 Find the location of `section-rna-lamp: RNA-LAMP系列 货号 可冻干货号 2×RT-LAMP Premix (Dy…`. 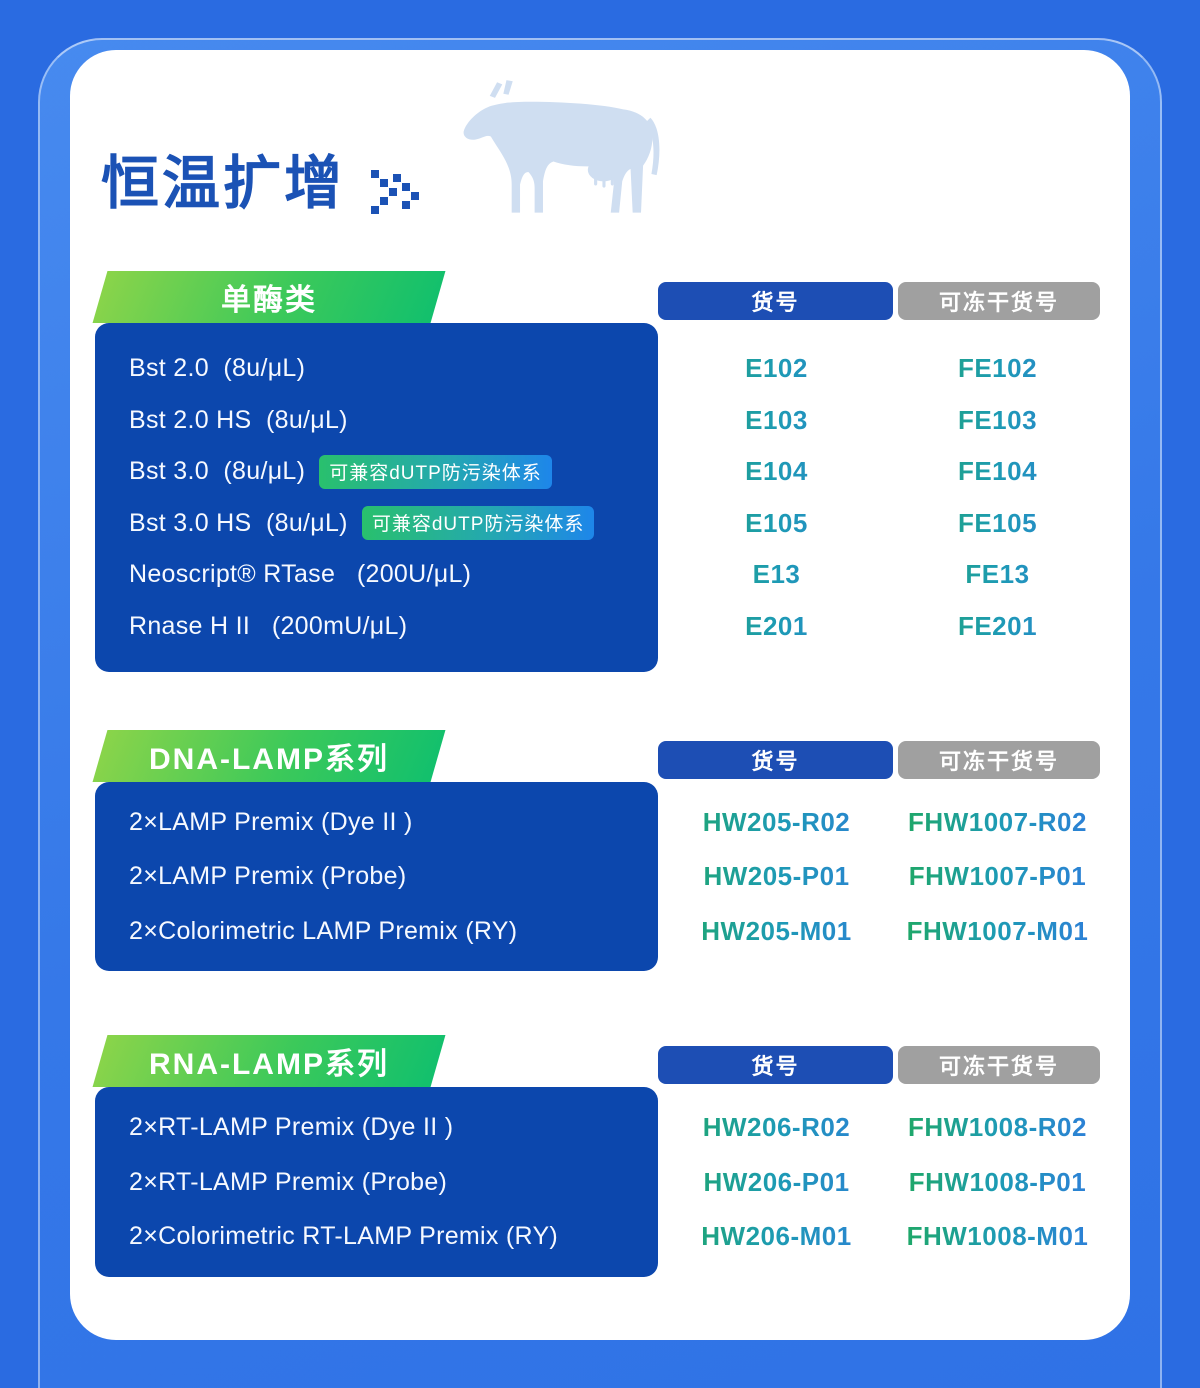

section-rna-lamp: RNA-LAMP系列 货号 可冻干货号 2×RT-LAMP Premix (Dy… is located at coordinates (598, 1156).